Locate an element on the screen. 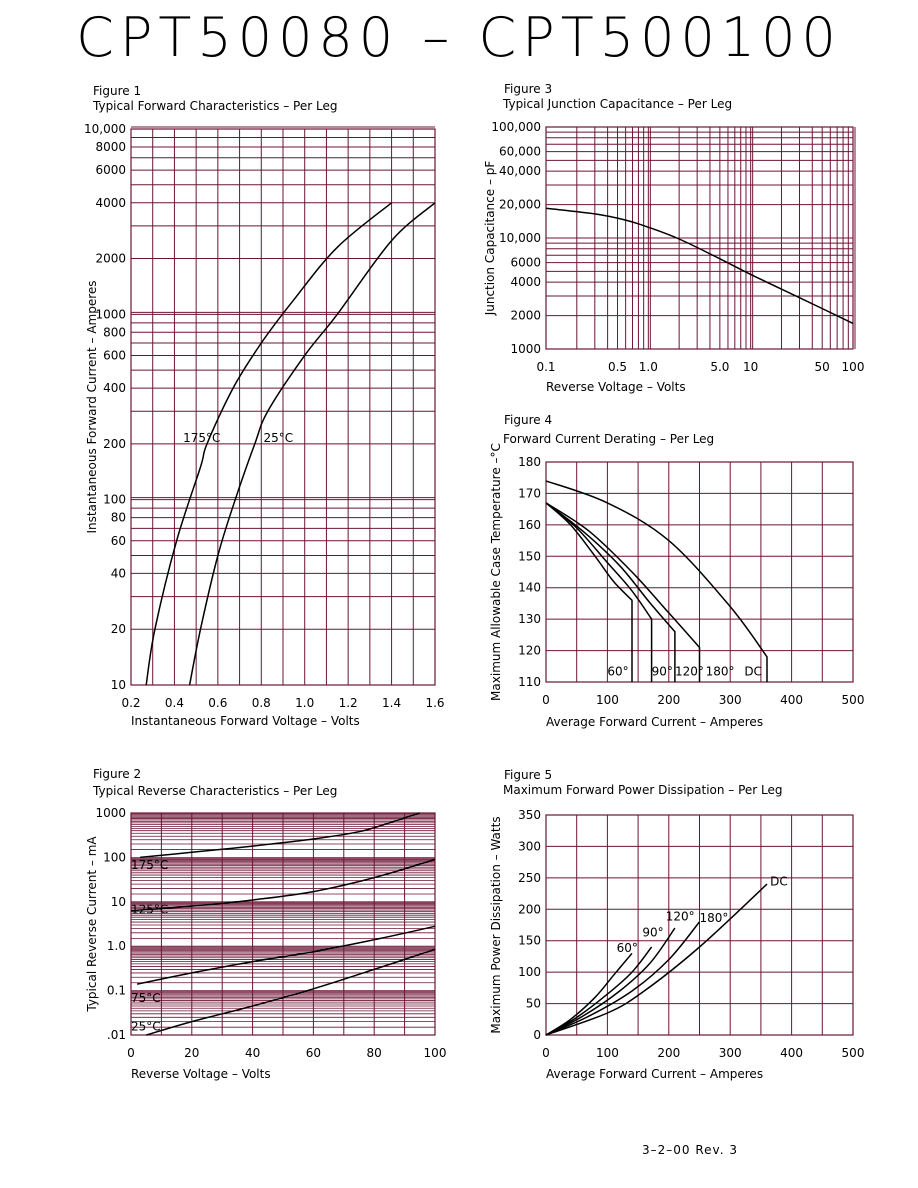  figure-label: Figure 5 is located at coordinates (528, 775).